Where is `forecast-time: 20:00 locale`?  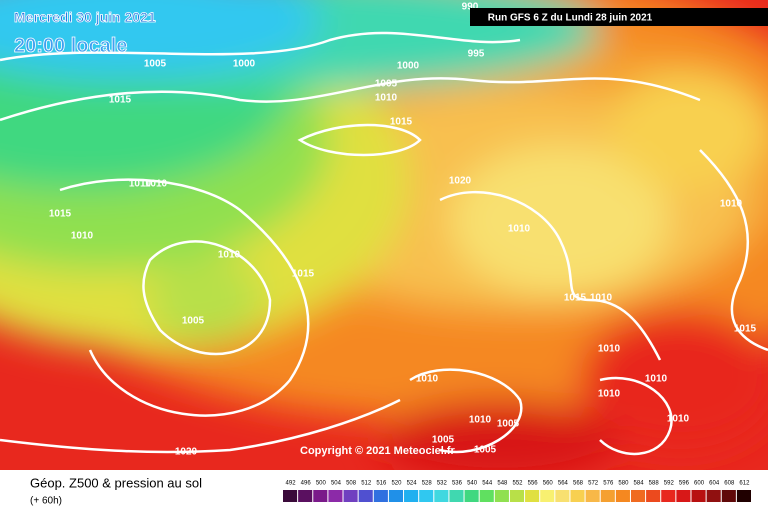
forecast-time: 20:00 locale is located at coordinates (70, 46).